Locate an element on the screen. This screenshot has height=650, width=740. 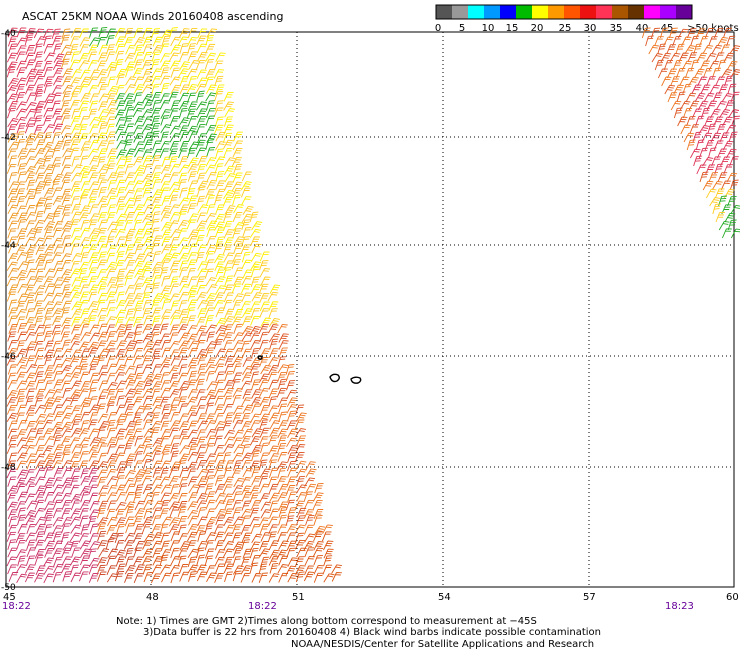
legend-swatch is located at coordinates (636, 12).